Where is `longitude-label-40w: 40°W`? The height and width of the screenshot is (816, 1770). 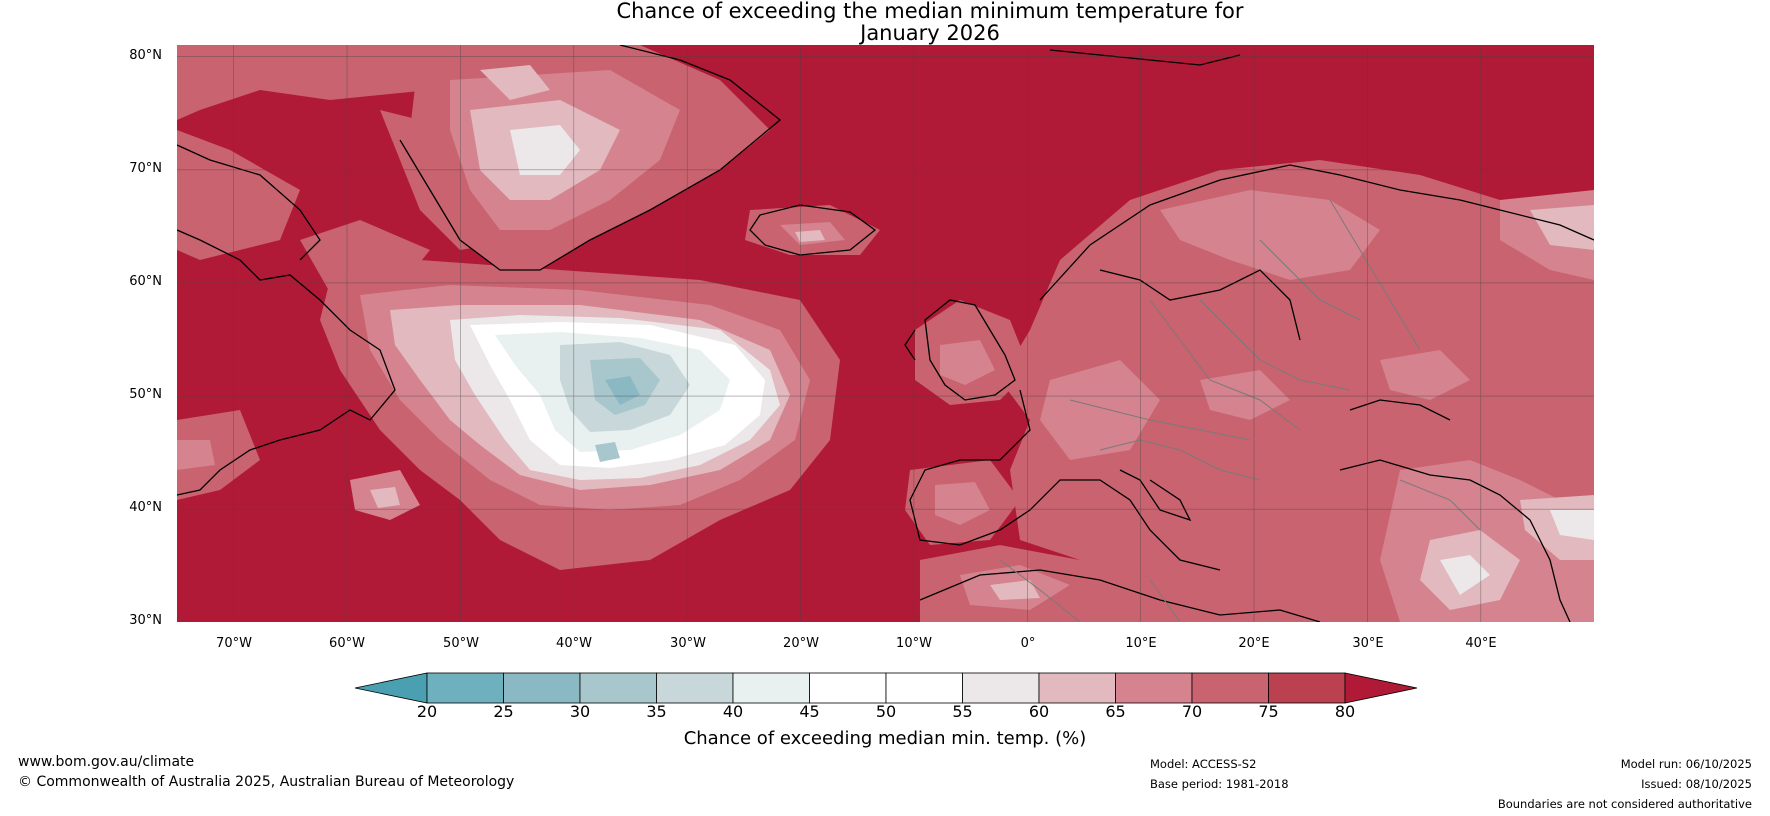
longitude-label-40w: 40°W is located at coordinates (574, 643).